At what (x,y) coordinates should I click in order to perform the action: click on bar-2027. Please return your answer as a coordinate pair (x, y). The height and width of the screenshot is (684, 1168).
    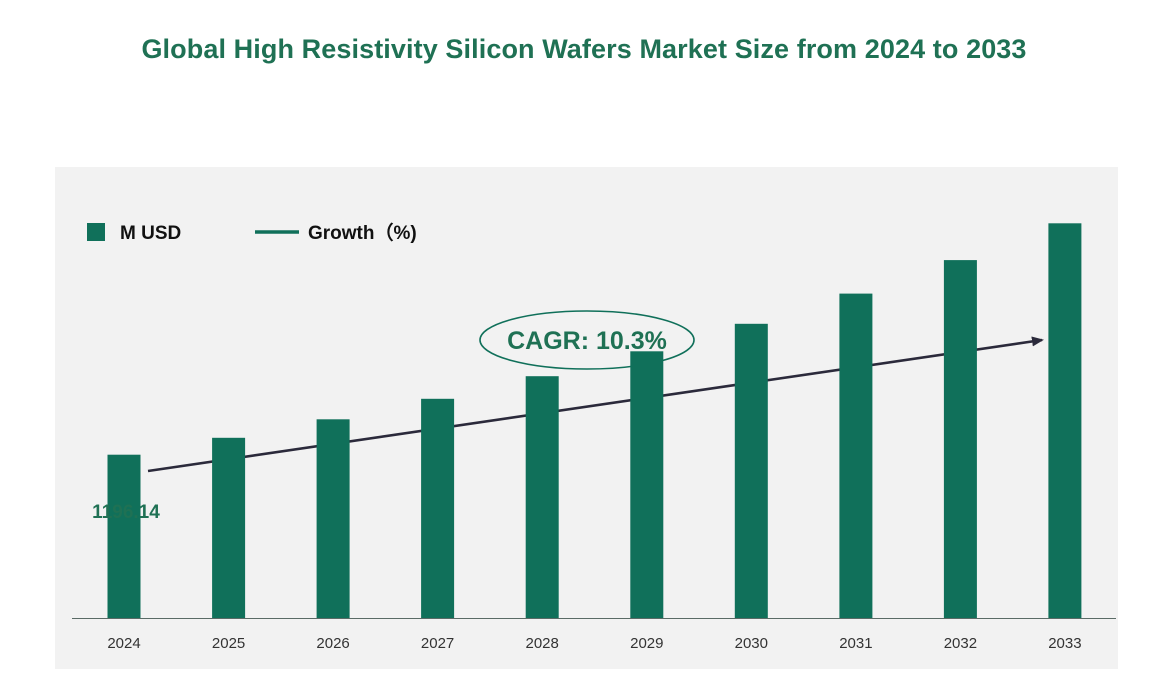
    Looking at the image, I should click on (438, 508).